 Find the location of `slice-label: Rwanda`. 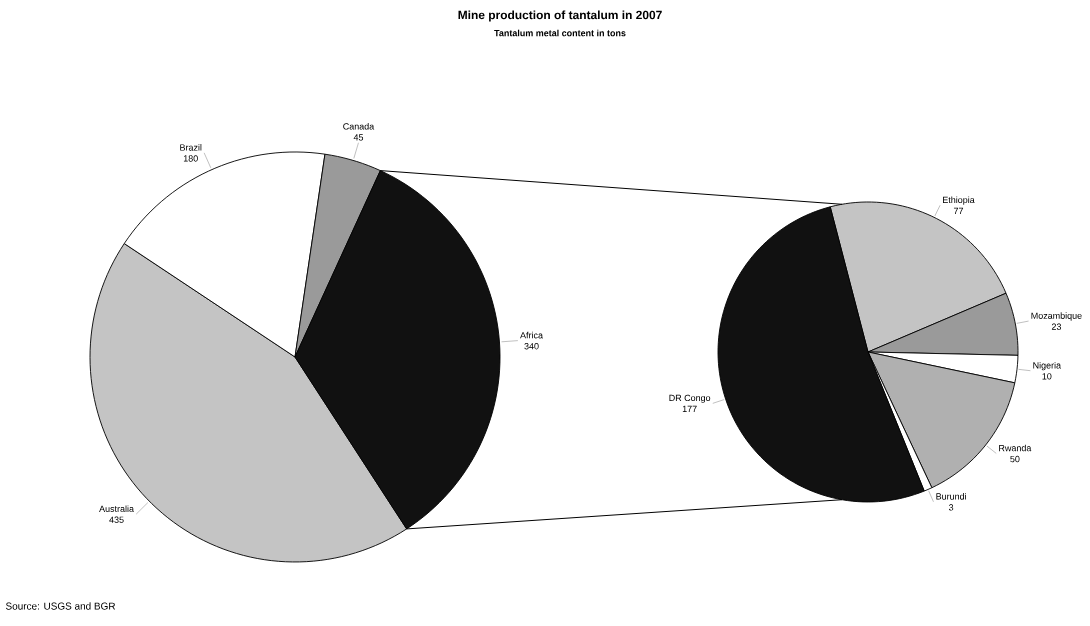

slice-label: Rwanda is located at coordinates (1015, 448).